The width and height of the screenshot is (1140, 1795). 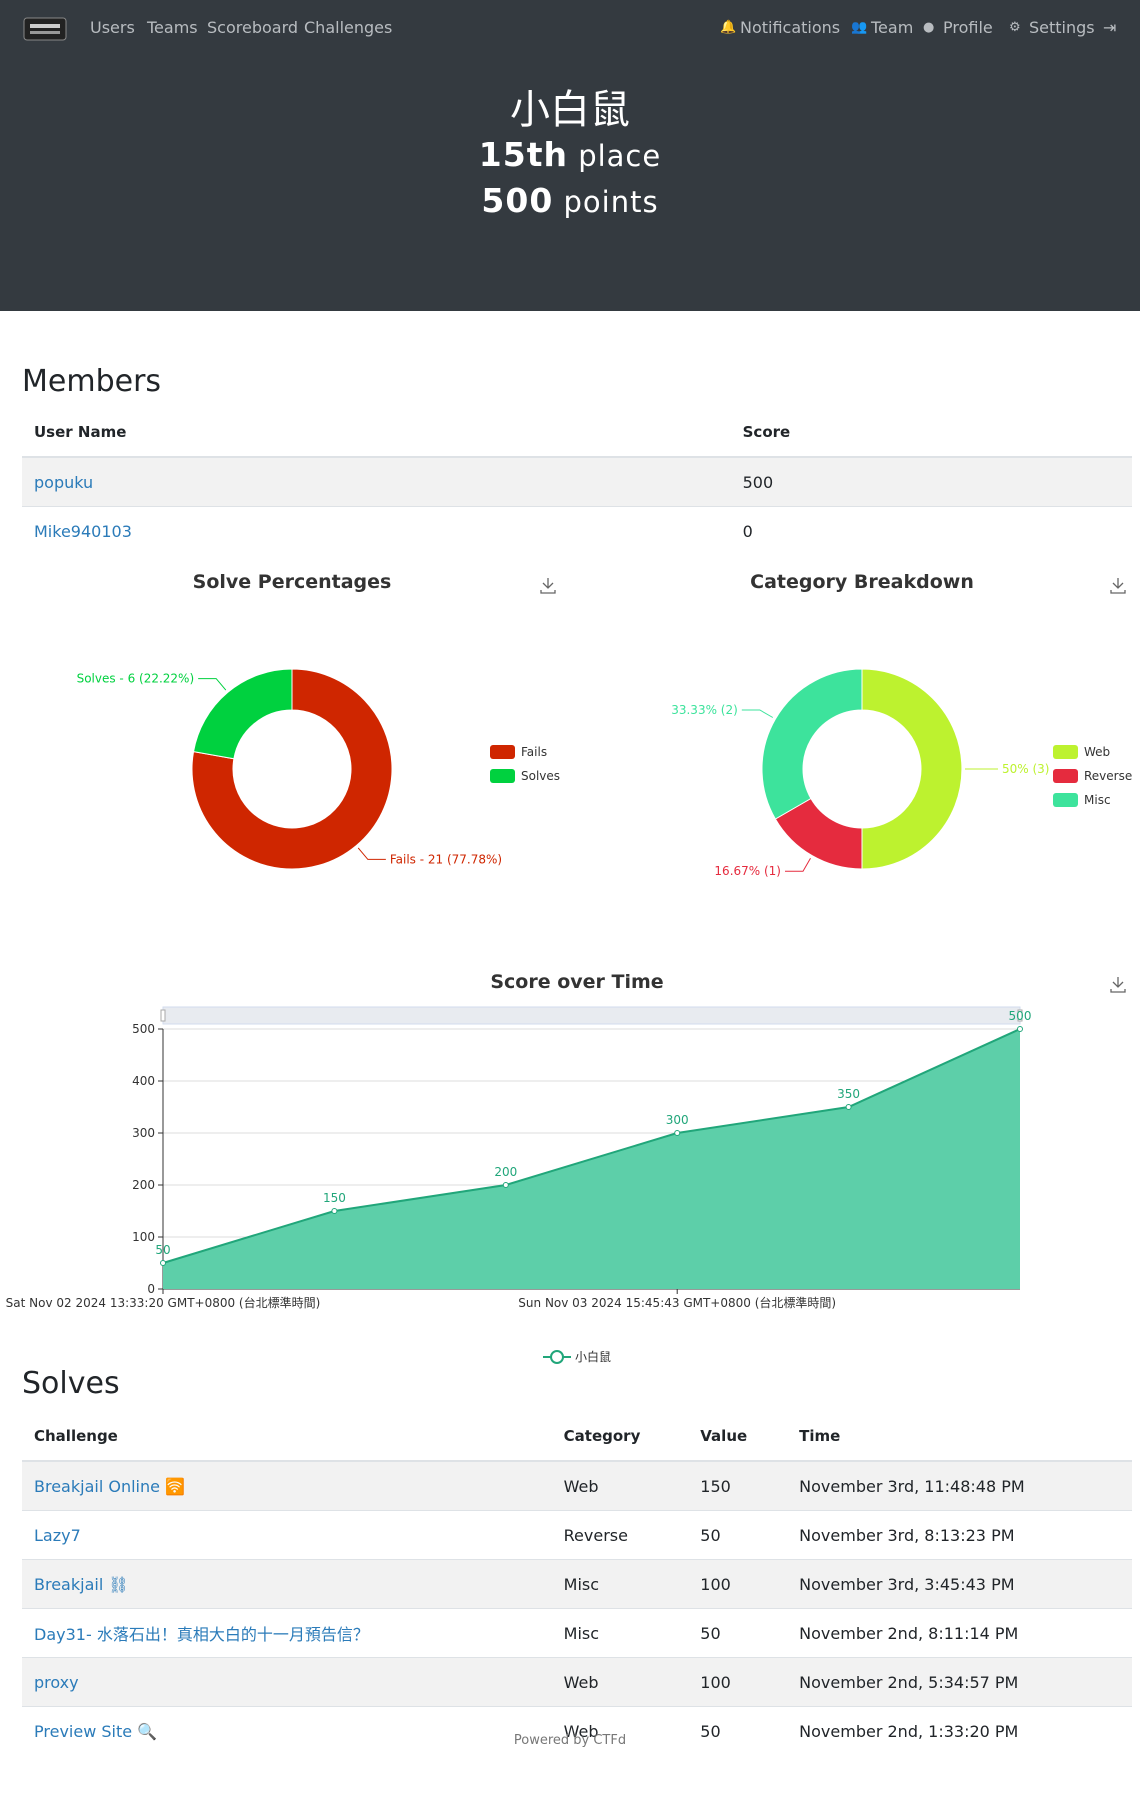 What do you see at coordinates (1097, 800) in the screenshot?
I see `legend-label: Misc` at bounding box center [1097, 800].